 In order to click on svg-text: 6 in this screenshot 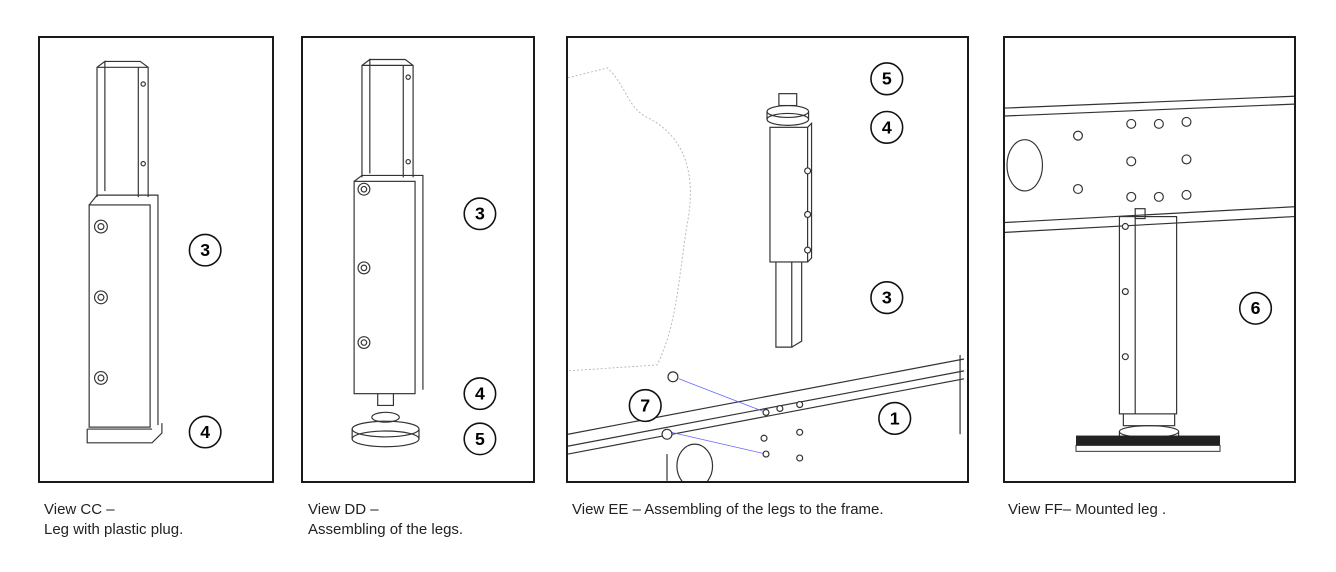, I will do `click(1256, 308)`.